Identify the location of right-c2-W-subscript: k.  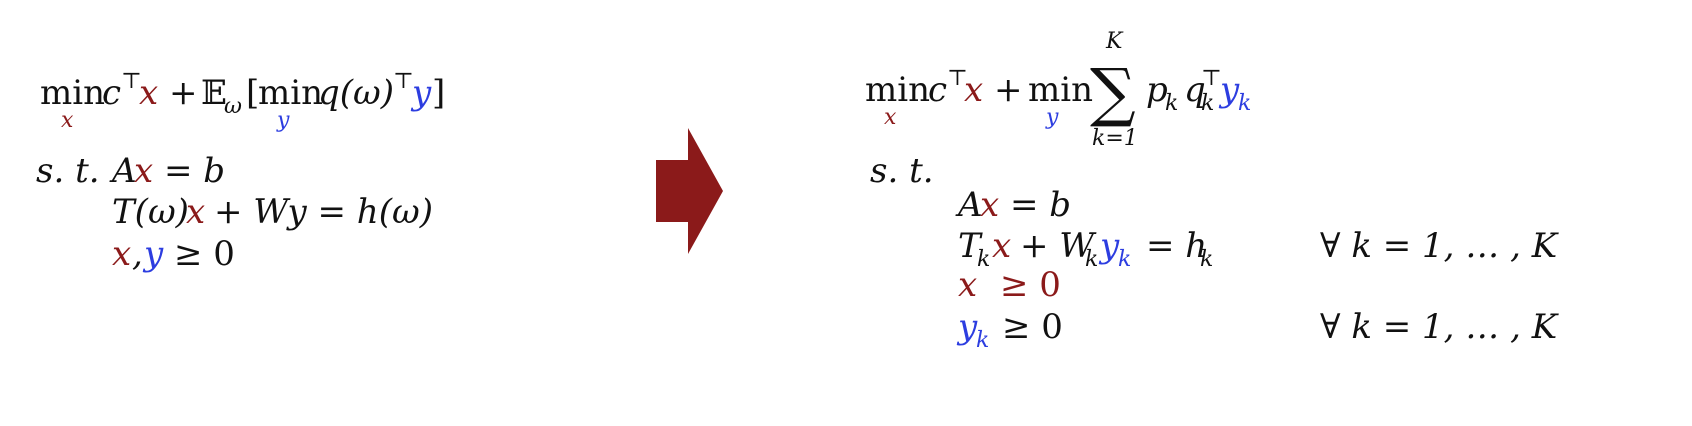
(1091, 259).